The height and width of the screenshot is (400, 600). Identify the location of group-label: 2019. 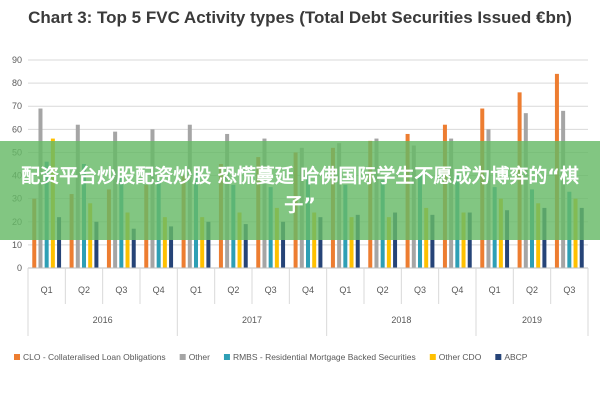
(532, 320).